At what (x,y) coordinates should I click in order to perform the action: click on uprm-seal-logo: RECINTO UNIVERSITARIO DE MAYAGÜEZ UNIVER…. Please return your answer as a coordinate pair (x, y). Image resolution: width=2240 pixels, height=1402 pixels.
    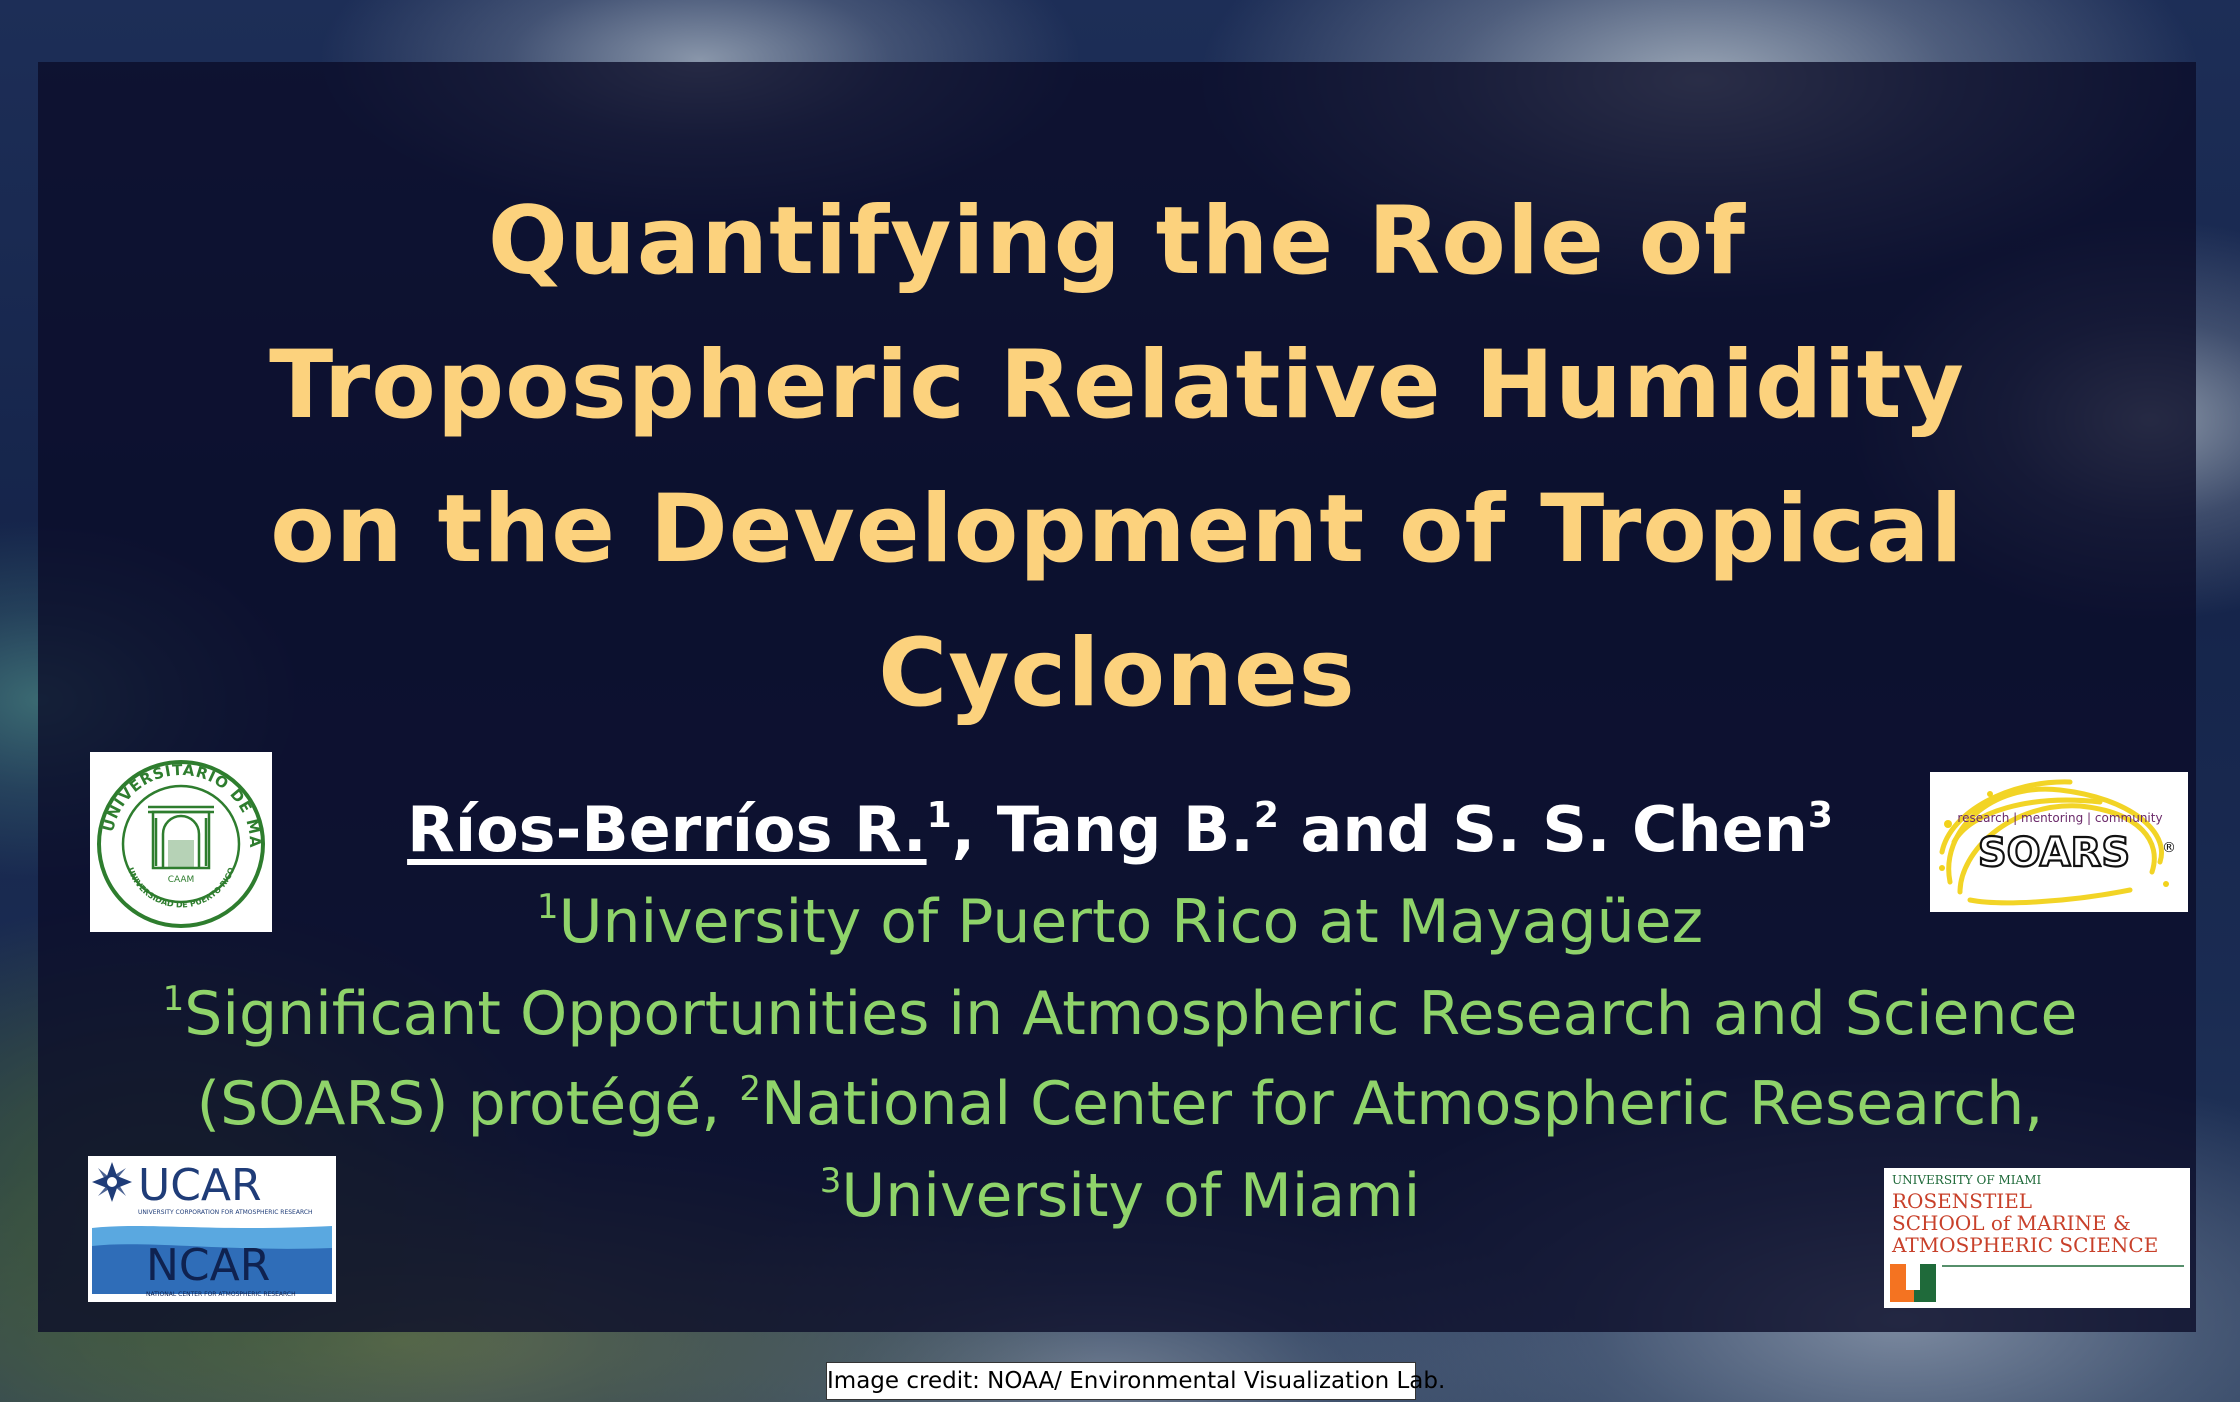
    Looking at the image, I should click on (177, 834).